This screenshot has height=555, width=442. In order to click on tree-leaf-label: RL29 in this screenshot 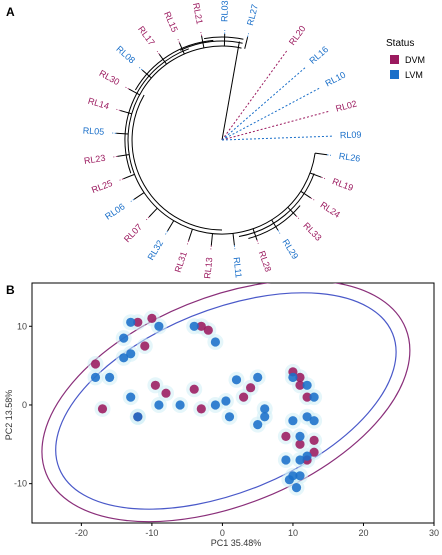, I will do `click(290, 249)`.